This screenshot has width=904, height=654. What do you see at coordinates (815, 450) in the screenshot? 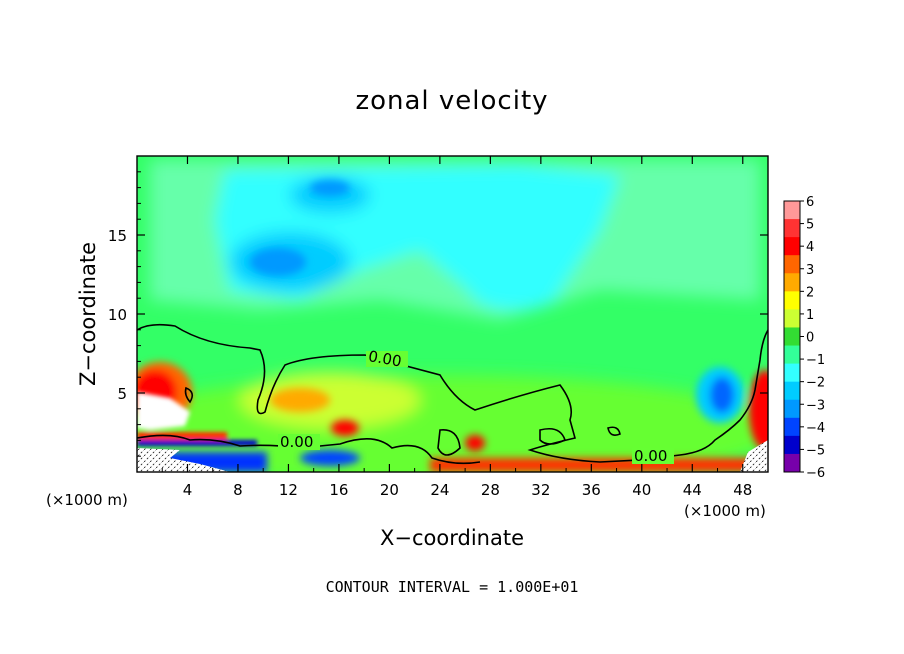
I see `colorbar-label: −5` at bounding box center [815, 450].